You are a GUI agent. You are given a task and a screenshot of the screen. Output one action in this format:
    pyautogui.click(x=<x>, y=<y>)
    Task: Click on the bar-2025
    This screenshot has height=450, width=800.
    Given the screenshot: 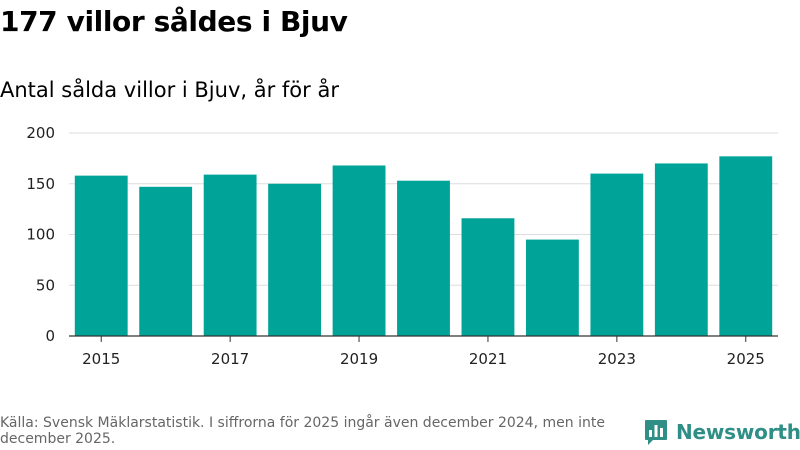 What is the action you would take?
    pyautogui.click(x=746, y=246)
    